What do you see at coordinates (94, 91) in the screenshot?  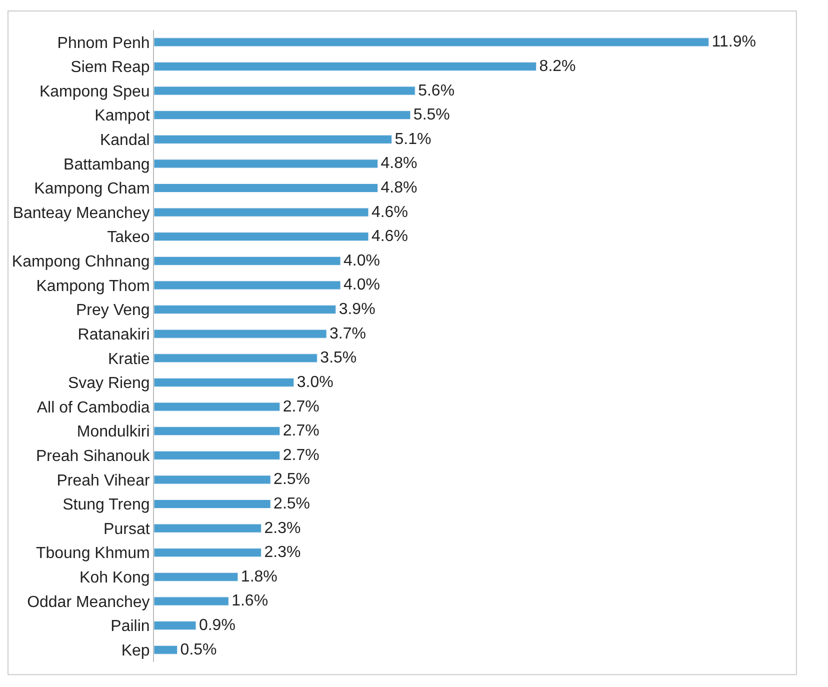 I see `y-tick-label: Kampong Speu` at bounding box center [94, 91].